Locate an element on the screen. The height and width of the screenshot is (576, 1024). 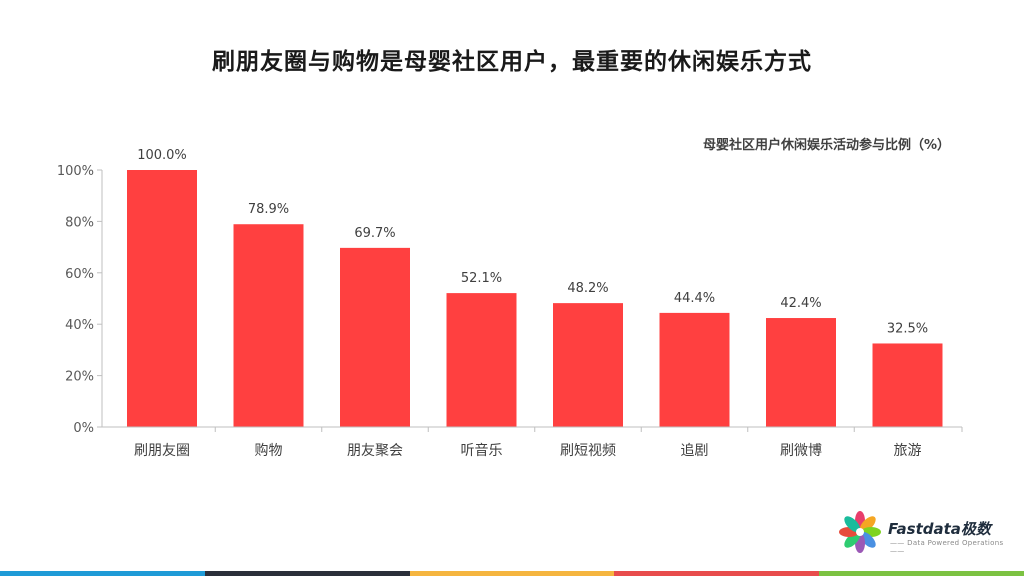
logo-tagline: —— Data Powered Operations —— is located at coordinates (947, 547).